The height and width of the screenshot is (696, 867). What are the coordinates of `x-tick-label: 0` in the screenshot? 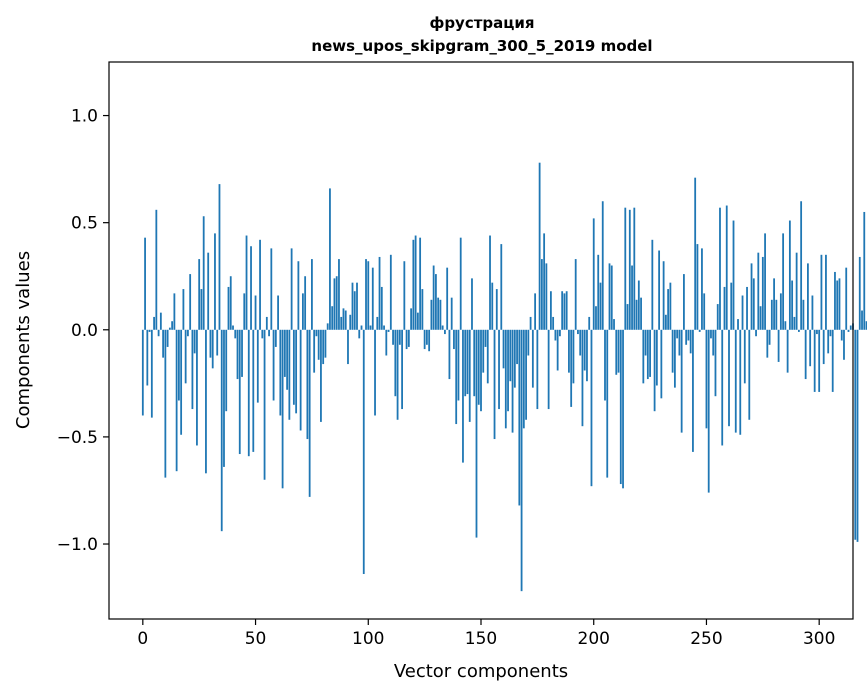 It's located at (142, 639).